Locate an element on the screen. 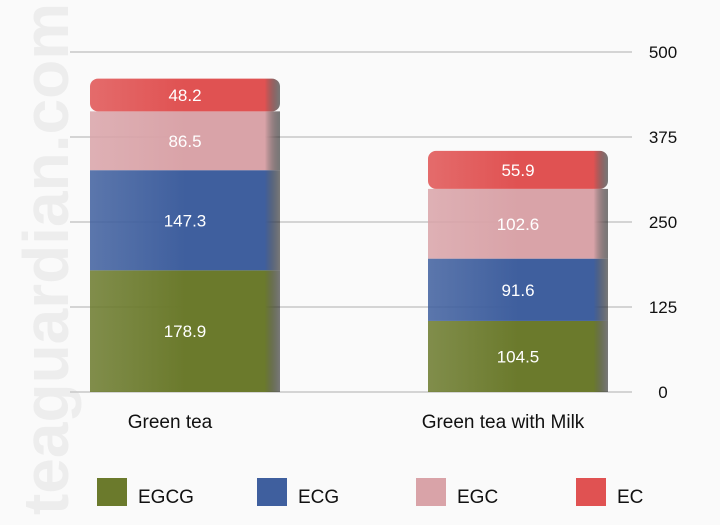 The image size is (720, 525). data-label: 102.6 is located at coordinates (518, 224).